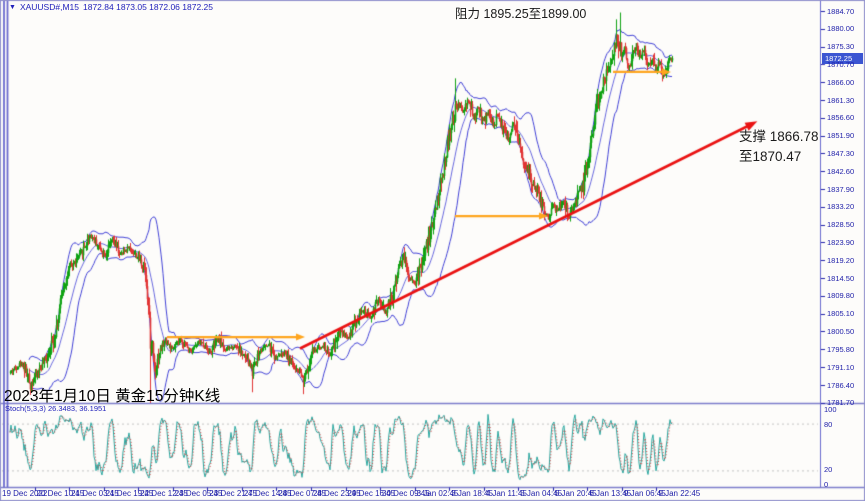 The height and width of the screenshot is (501, 865). What do you see at coordinates (842, 58) in the screenshot?
I see `current-price-tag: 1872.25` at bounding box center [842, 58].